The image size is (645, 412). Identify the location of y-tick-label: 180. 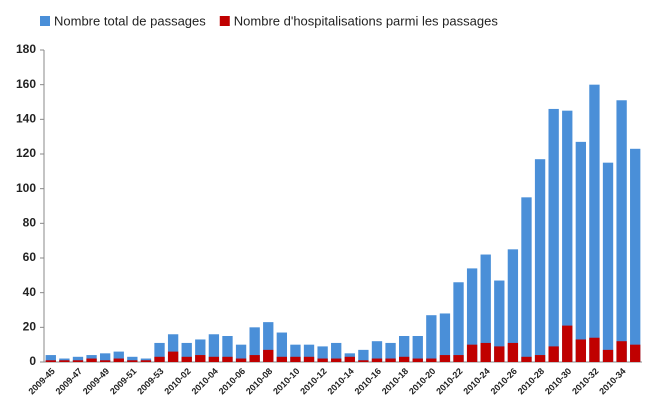
(26, 49).